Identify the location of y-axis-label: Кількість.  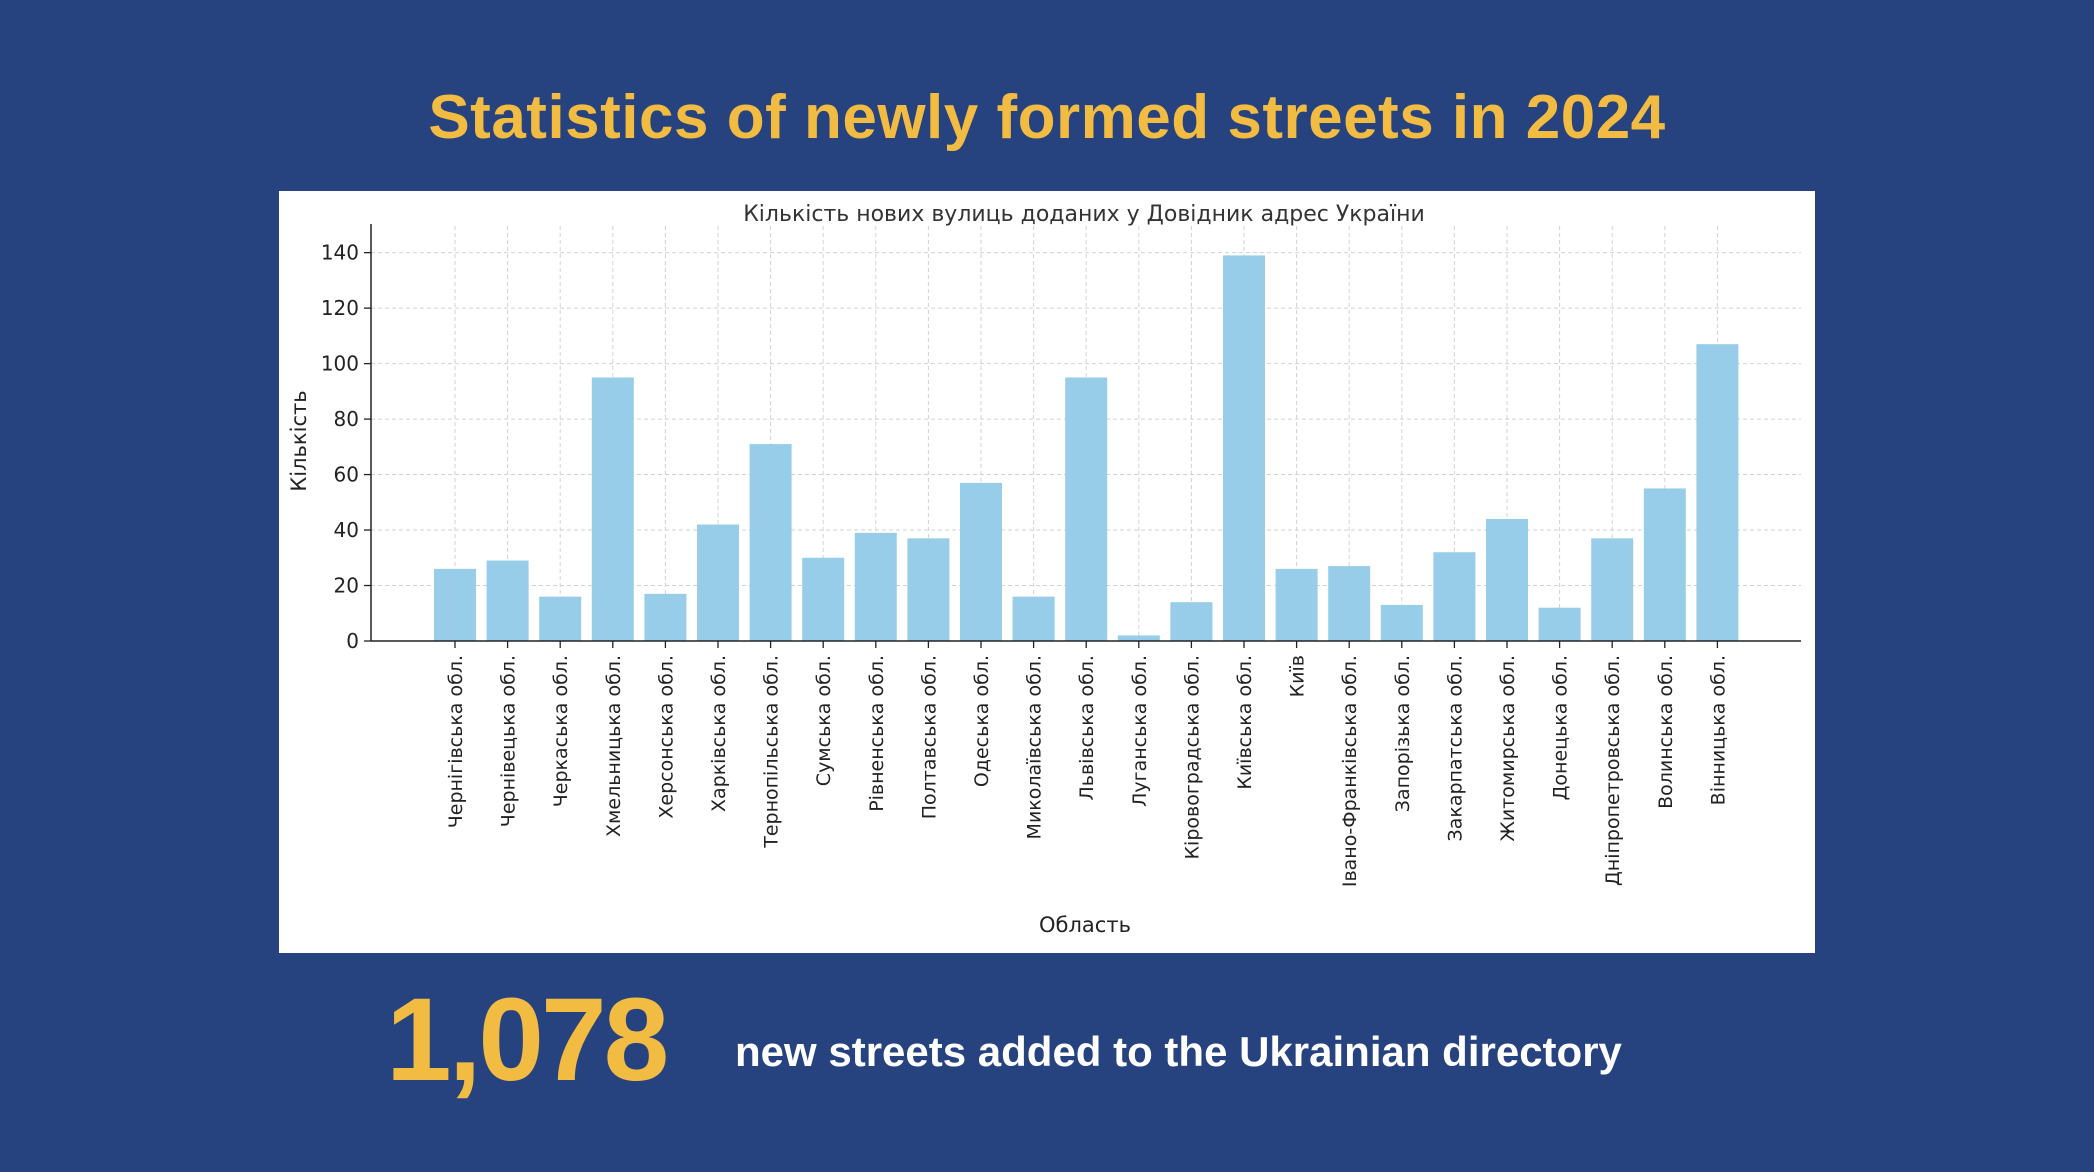
(299, 440).